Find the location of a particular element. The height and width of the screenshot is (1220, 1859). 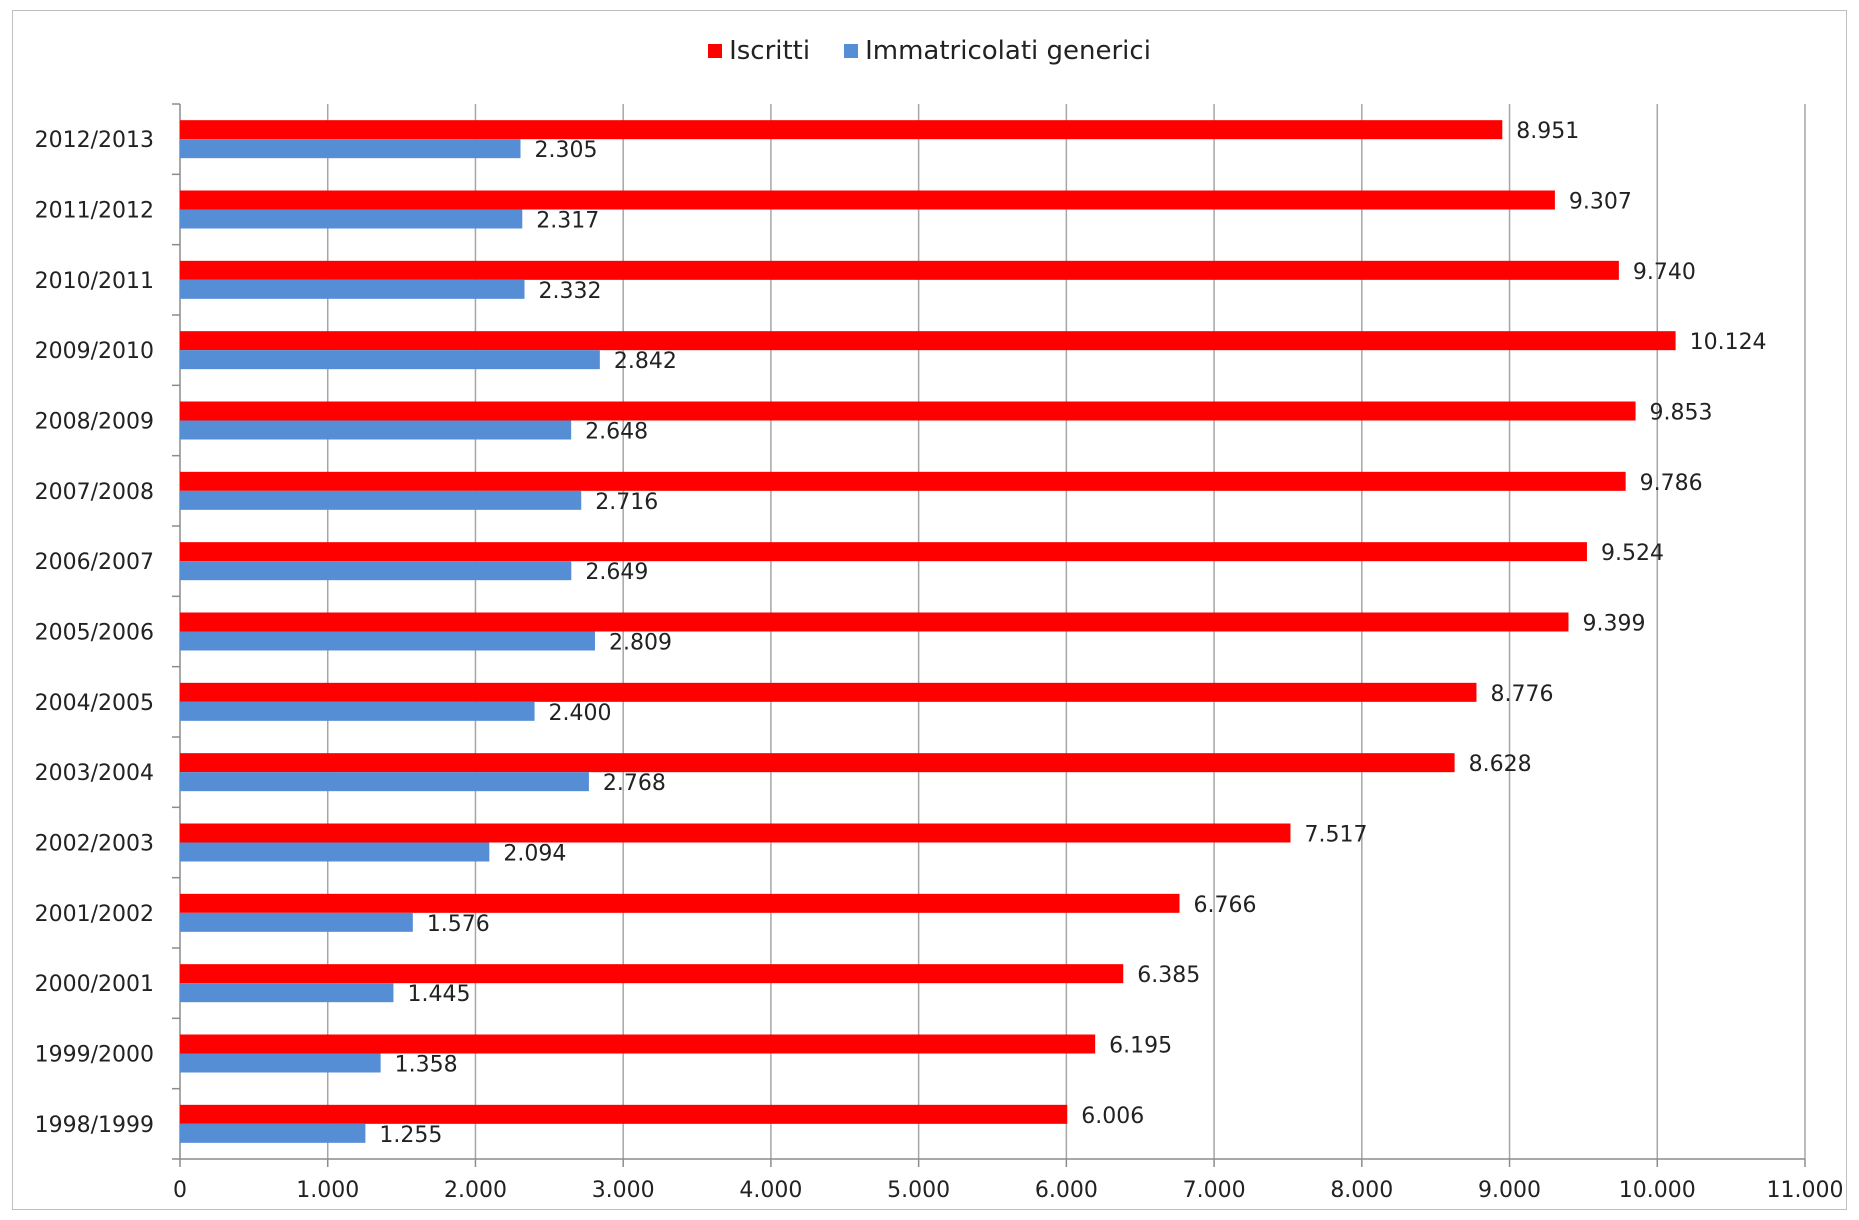

data-label-immatricolati: 2.094 is located at coordinates (534, 854).